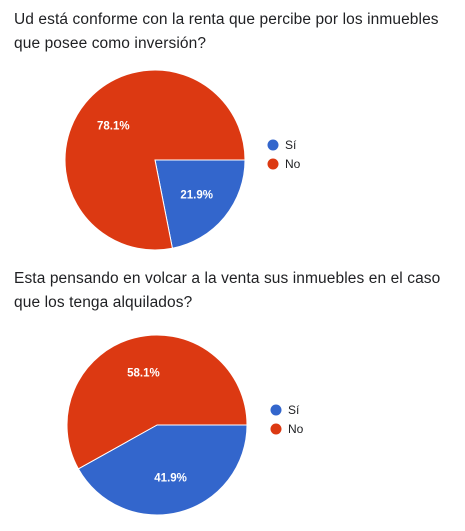 Image resolution: width=465 pixels, height=531 pixels. Describe the element at coordinates (170, 478) in the screenshot. I see `pie-data-label: 41.9%` at that location.